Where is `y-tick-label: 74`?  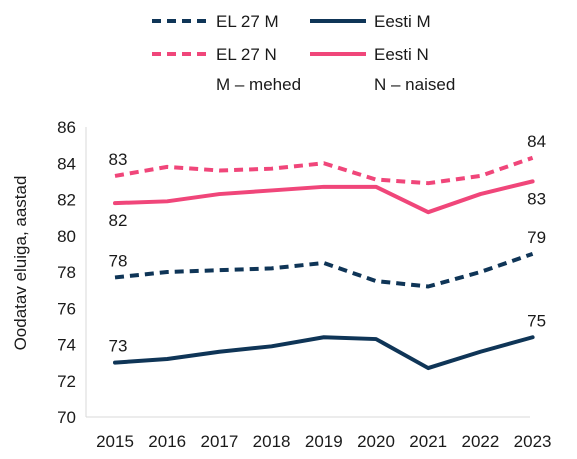 y-tick-label: 74 is located at coordinates (66, 345).